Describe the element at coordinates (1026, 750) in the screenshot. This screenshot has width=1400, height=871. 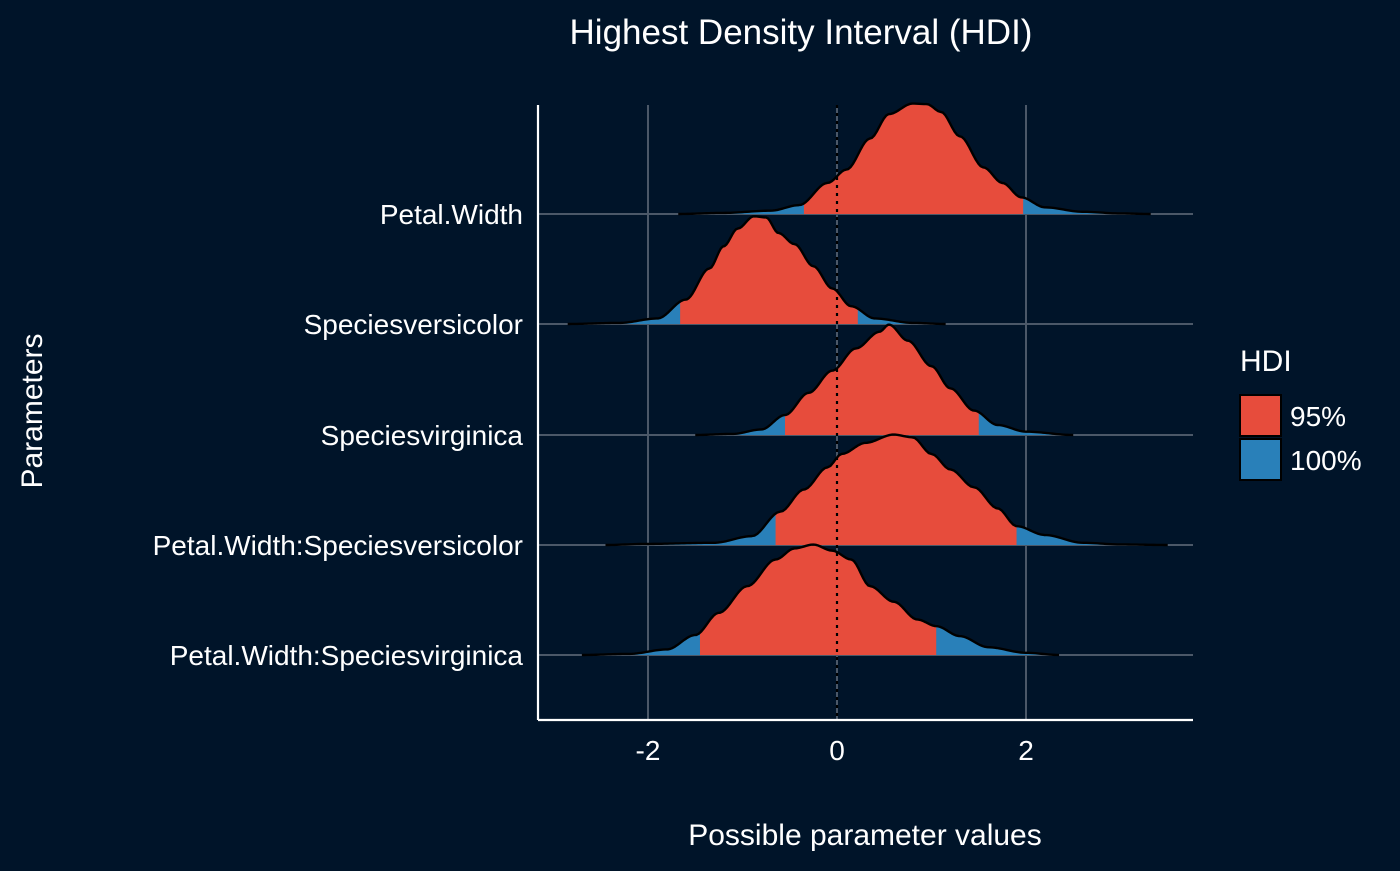
I see `x-tick-label: 2` at that location.